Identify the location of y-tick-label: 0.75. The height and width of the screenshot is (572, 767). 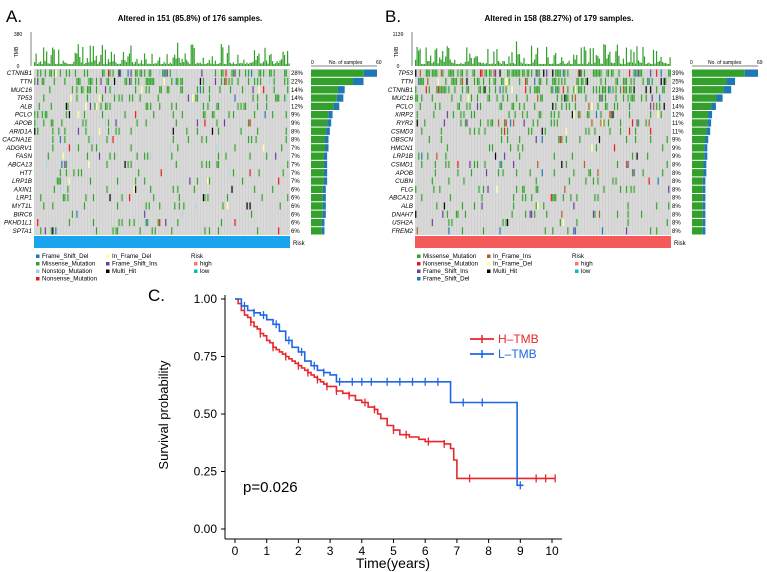
(206, 357).